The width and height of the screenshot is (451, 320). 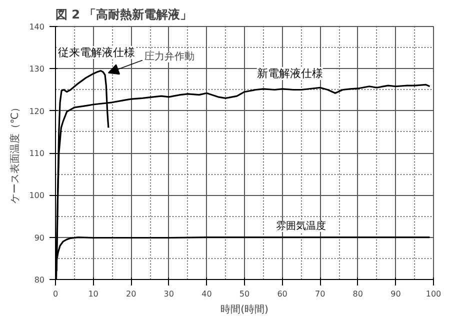 What do you see at coordinates (289, 73) in the screenshot?
I see `series-label: 新電解液仕様` at bounding box center [289, 73].